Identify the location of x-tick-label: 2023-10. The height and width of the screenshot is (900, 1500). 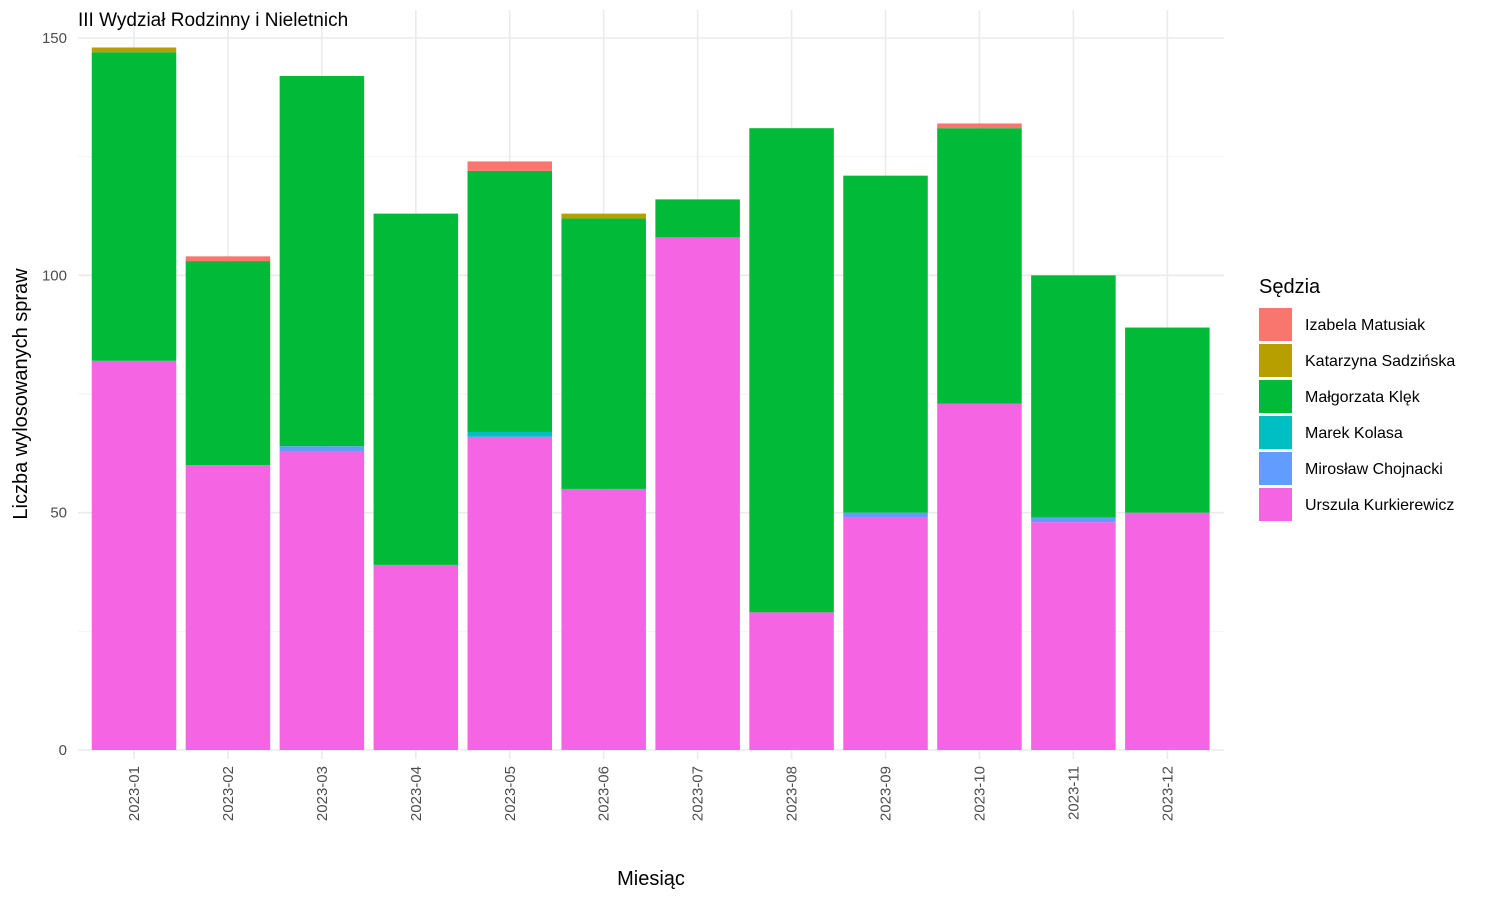
(979, 793).